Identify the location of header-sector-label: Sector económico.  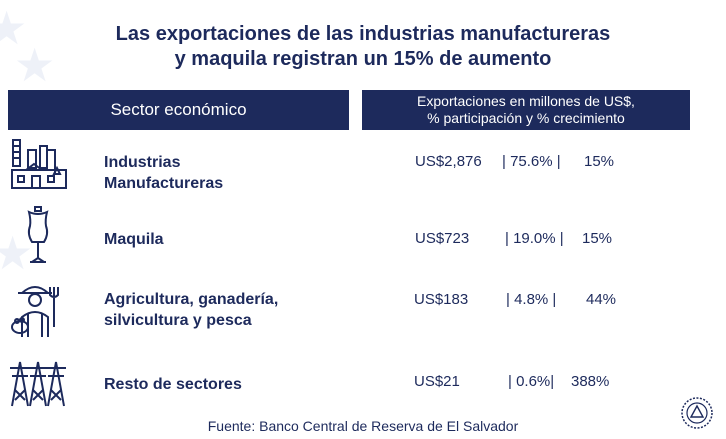
(178, 109).